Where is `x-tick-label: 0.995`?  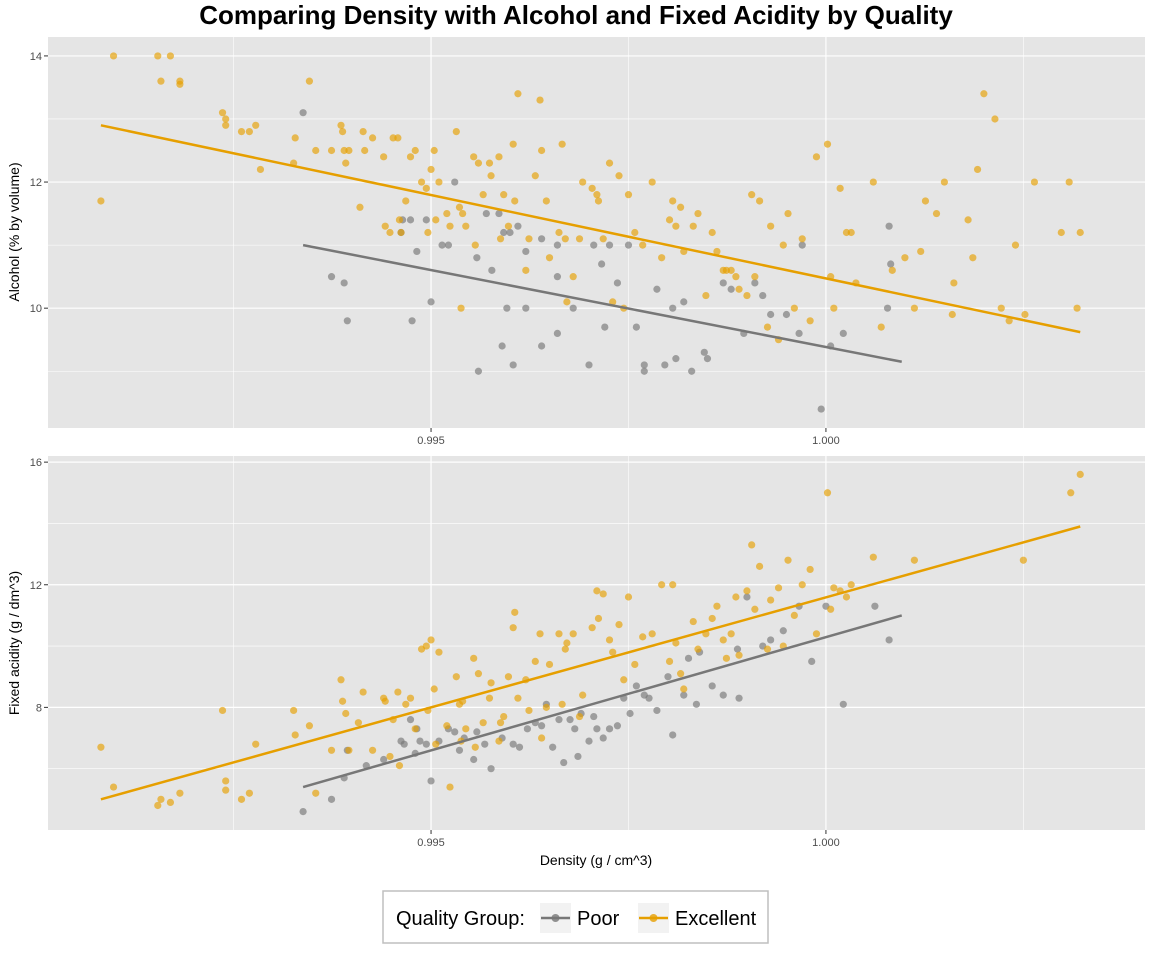
x-tick-label: 0.995 is located at coordinates (431, 441).